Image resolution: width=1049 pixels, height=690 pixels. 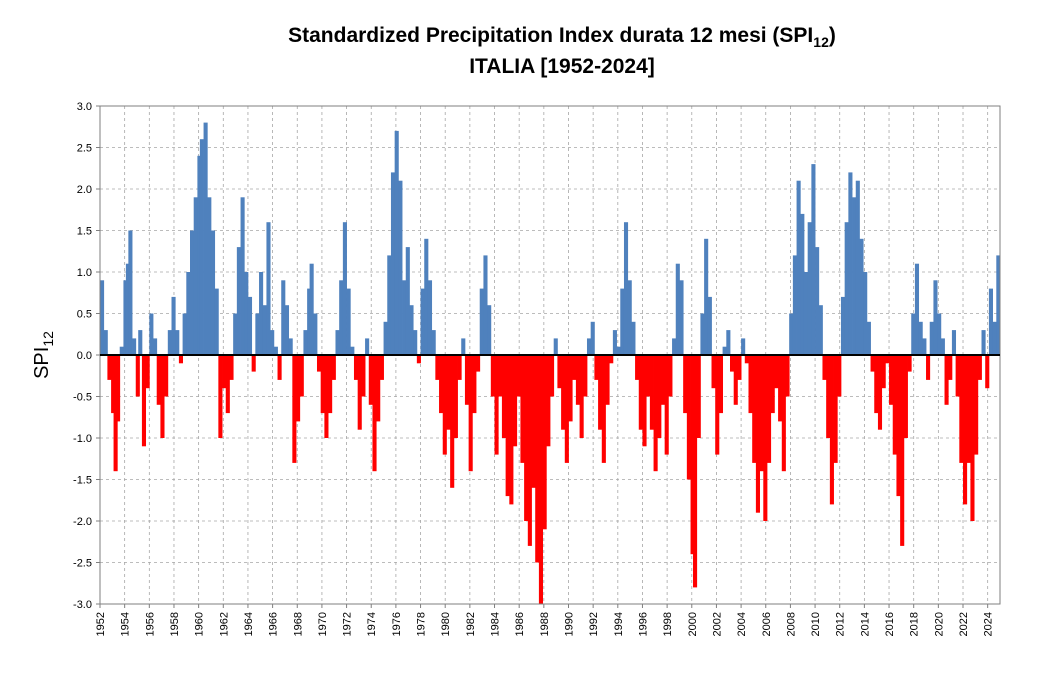 I want to click on y-tick-label: -1.5, so click(x=82, y=481).